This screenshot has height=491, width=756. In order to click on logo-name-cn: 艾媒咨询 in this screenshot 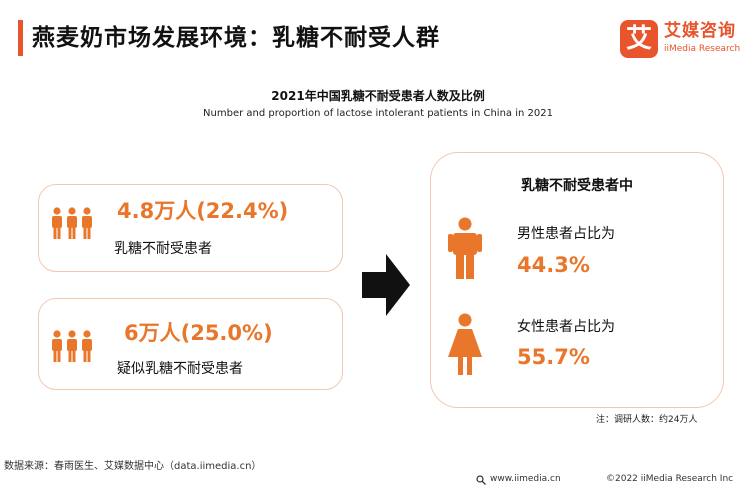, I will do `click(700, 31)`.